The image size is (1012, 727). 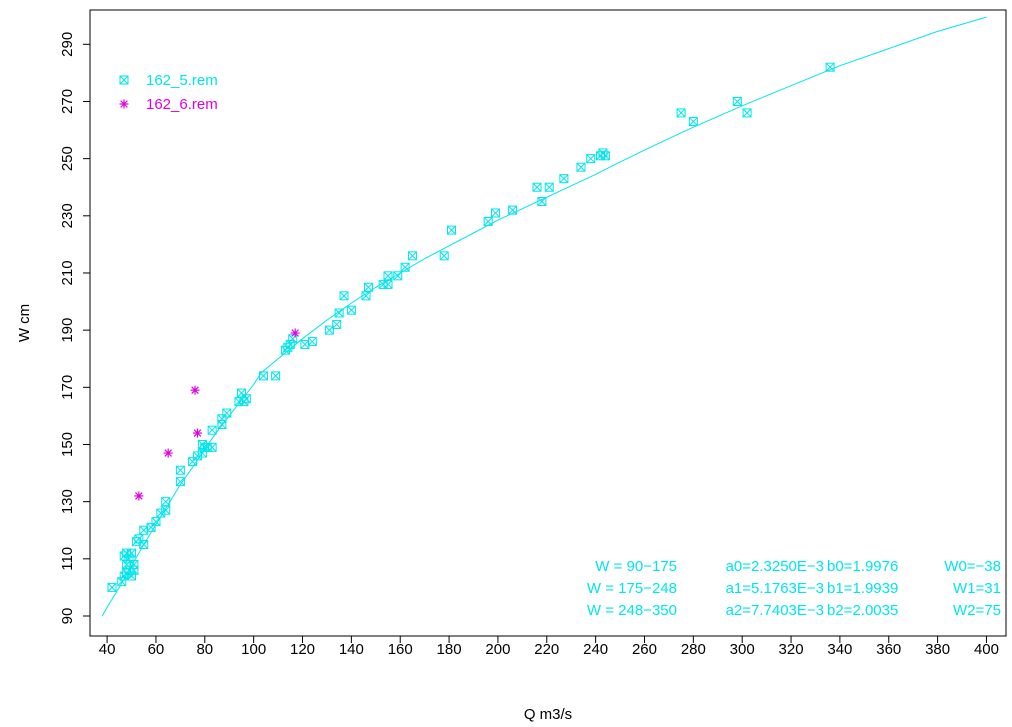 I want to click on x-tick-label: 40, so click(x=107, y=649).